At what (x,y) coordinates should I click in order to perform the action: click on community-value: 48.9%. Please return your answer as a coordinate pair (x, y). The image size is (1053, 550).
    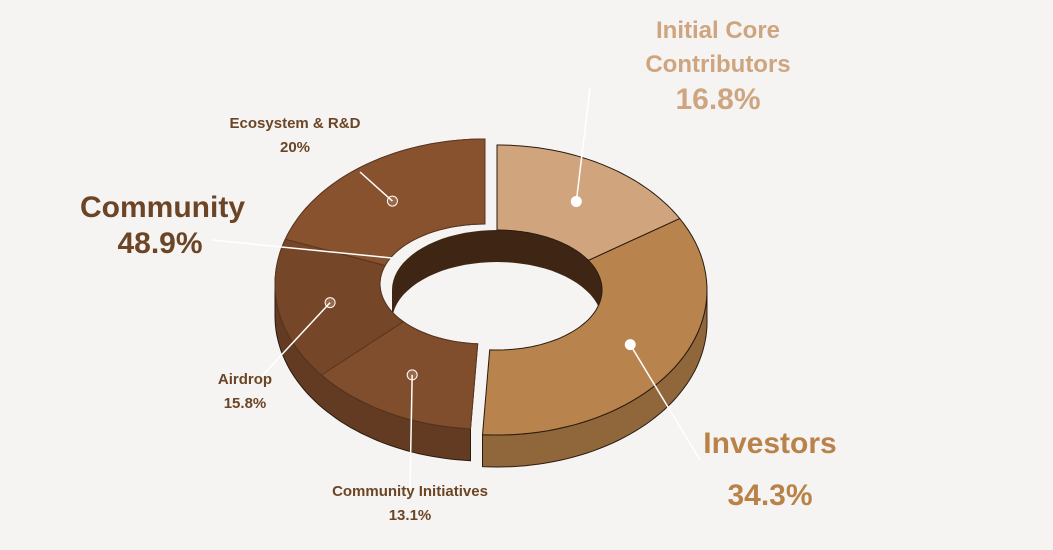
    Looking at the image, I should click on (160, 243).